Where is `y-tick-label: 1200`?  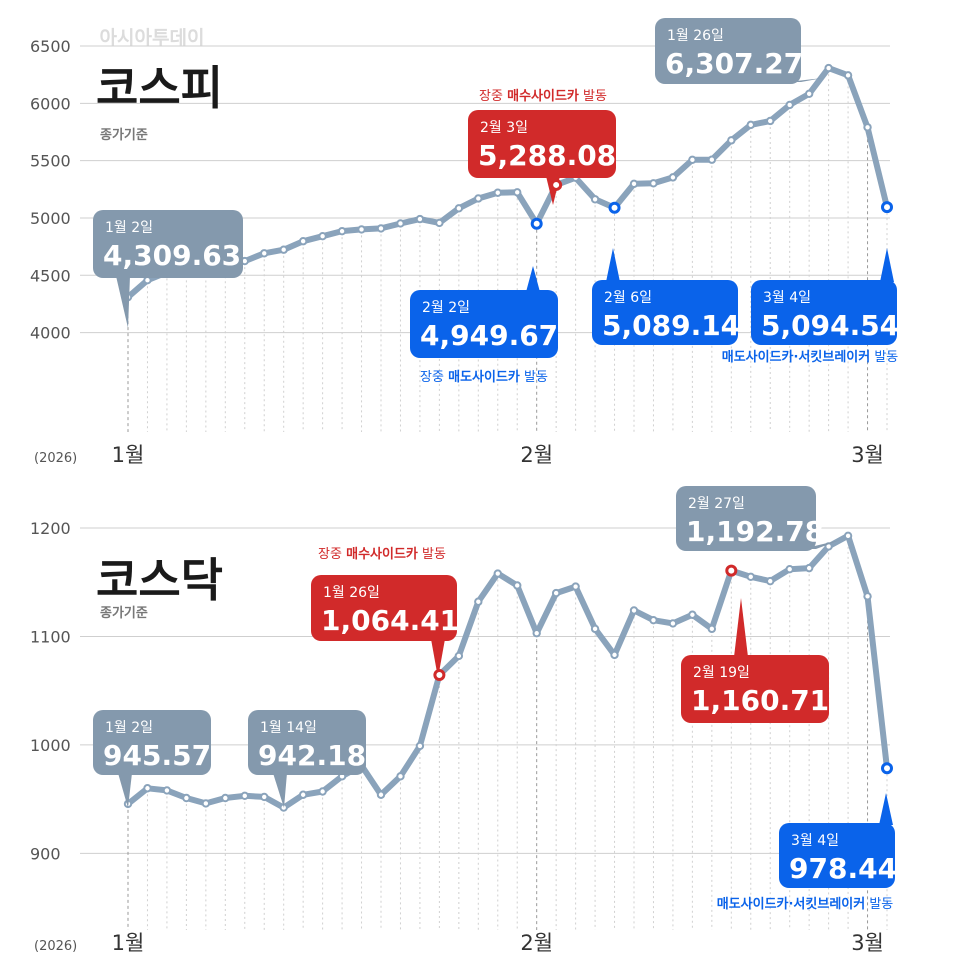
y-tick-label: 1200 is located at coordinates (50, 528).